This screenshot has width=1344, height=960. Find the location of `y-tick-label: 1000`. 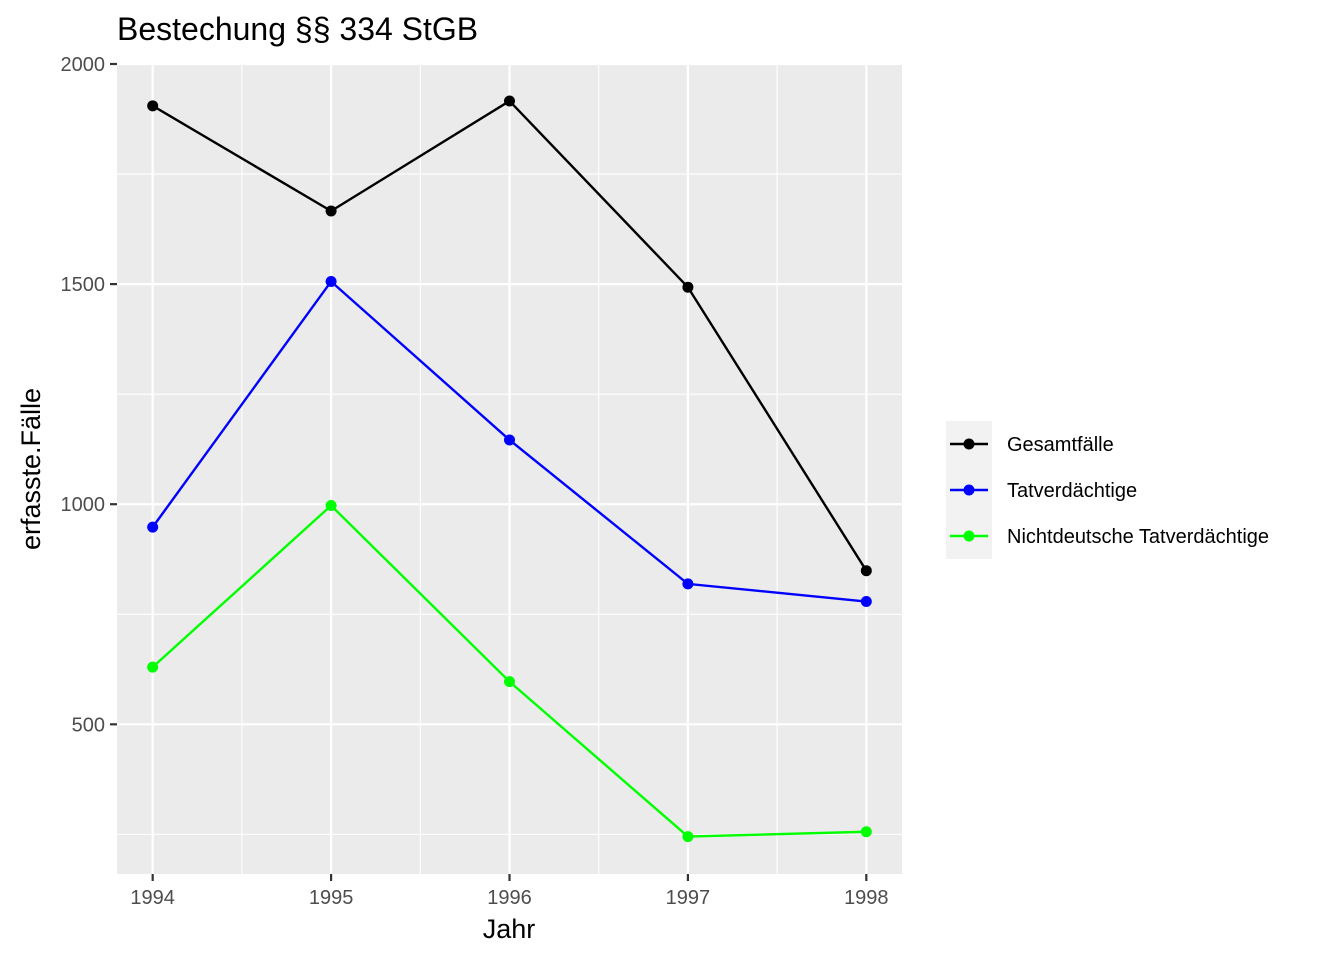

y-tick-label: 1000 is located at coordinates (83, 505).